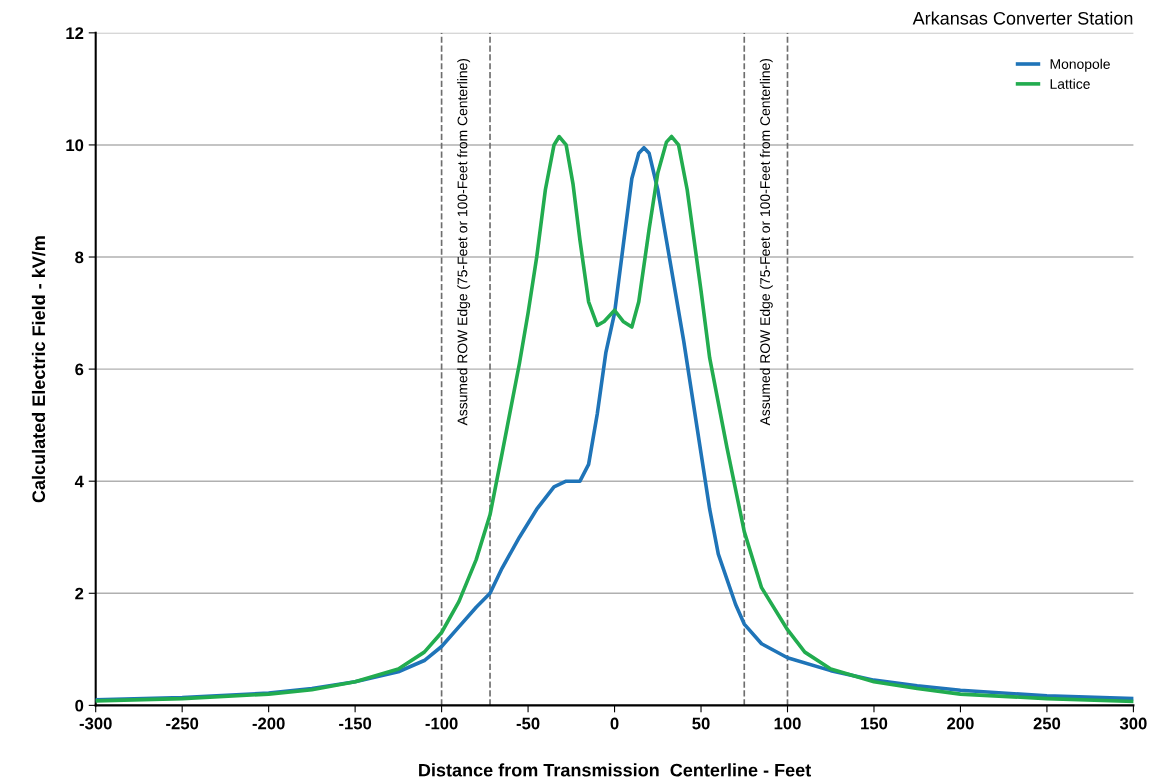 This screenshot has height=782, width=1153. I want to click on legend-label: Monopole, so click(1080, 65).